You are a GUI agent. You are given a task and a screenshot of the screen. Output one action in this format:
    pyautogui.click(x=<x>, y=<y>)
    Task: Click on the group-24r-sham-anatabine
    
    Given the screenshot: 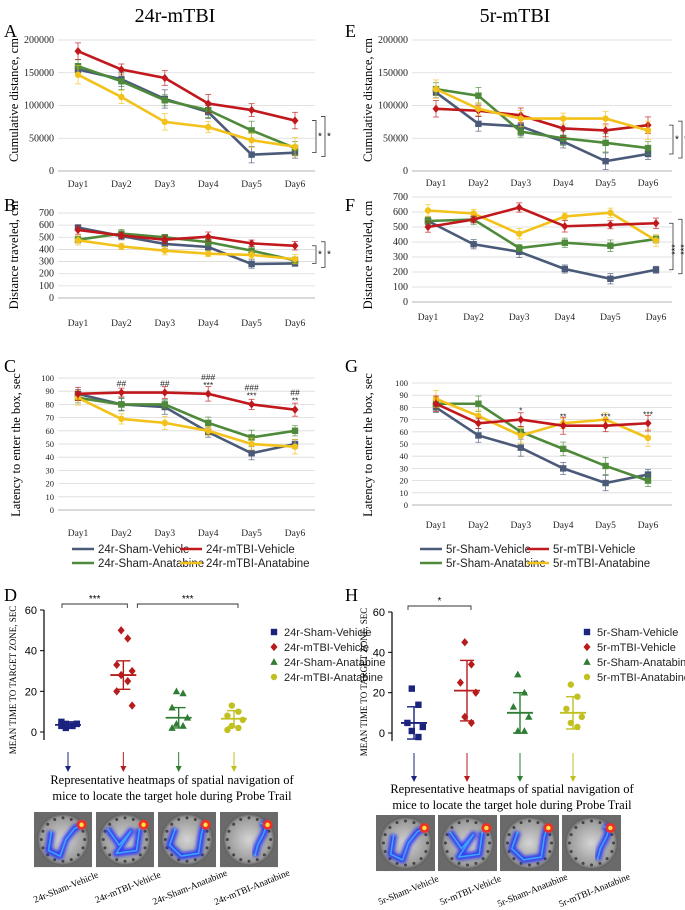 What is the action you would take?
    pyautogui.click(x=178, y=729)
    